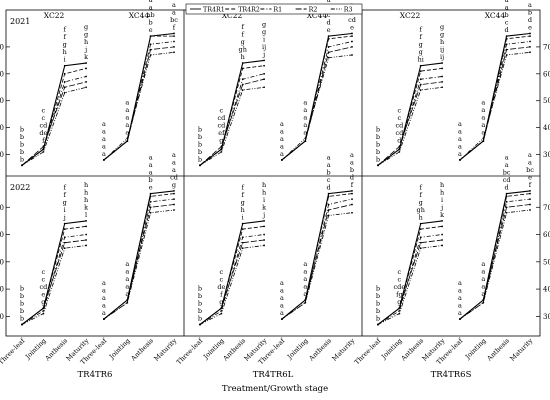  What do you see at coordinates (297, 349) in the screenshot?
I see `x-tick-label: Jointing` at bounding box center [297, 349].